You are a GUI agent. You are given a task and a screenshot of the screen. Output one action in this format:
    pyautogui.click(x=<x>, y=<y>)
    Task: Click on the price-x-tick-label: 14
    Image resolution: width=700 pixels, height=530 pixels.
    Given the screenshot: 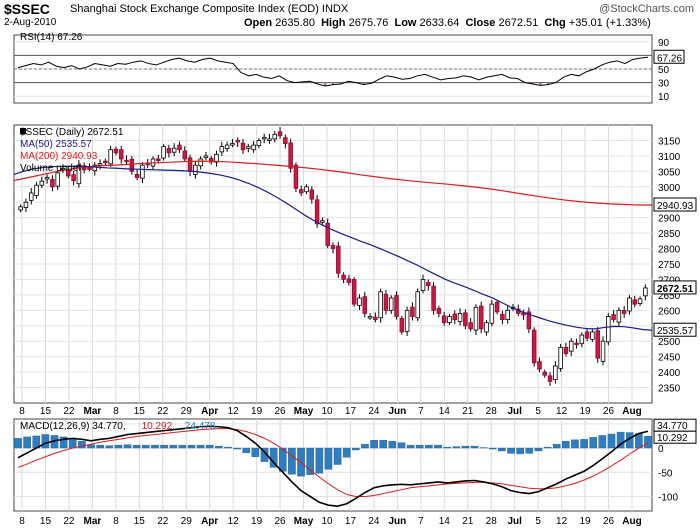 What is the action you would take?
    pyautogui.click(x=445, y=411)
    